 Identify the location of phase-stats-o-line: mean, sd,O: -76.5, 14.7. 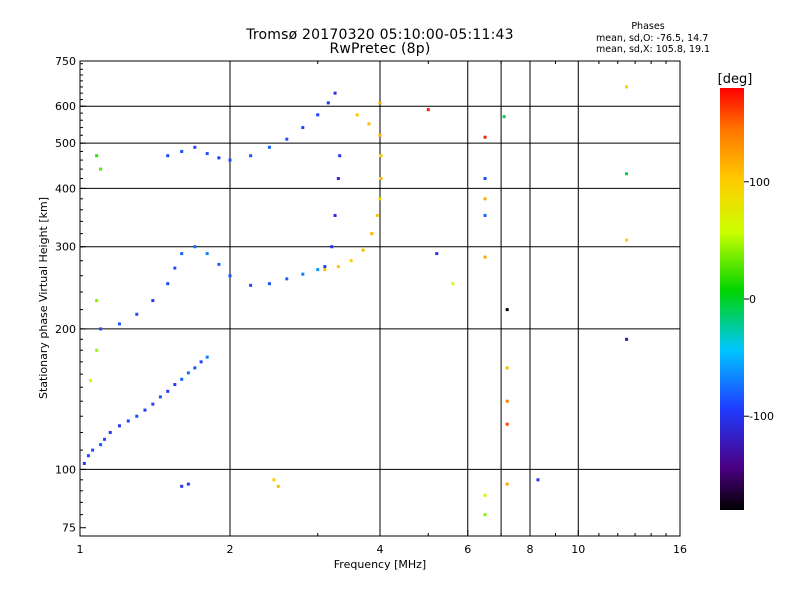
(652, 38).